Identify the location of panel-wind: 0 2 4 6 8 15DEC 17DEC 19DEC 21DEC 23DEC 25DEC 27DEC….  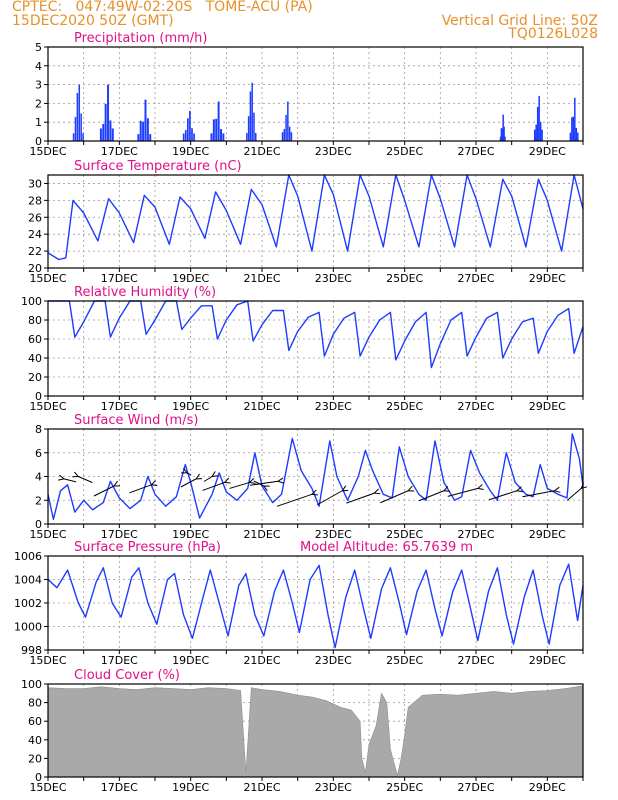
(308, 477).